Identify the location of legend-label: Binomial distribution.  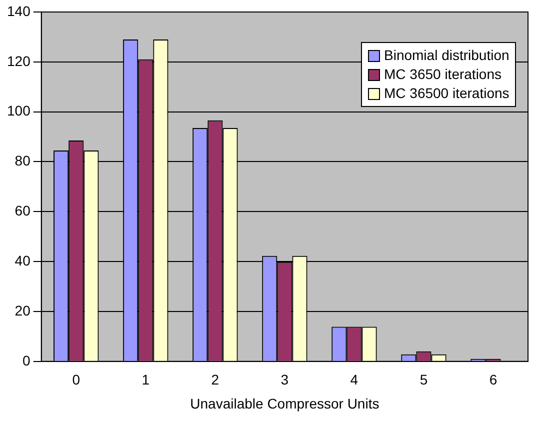
(447, 55).